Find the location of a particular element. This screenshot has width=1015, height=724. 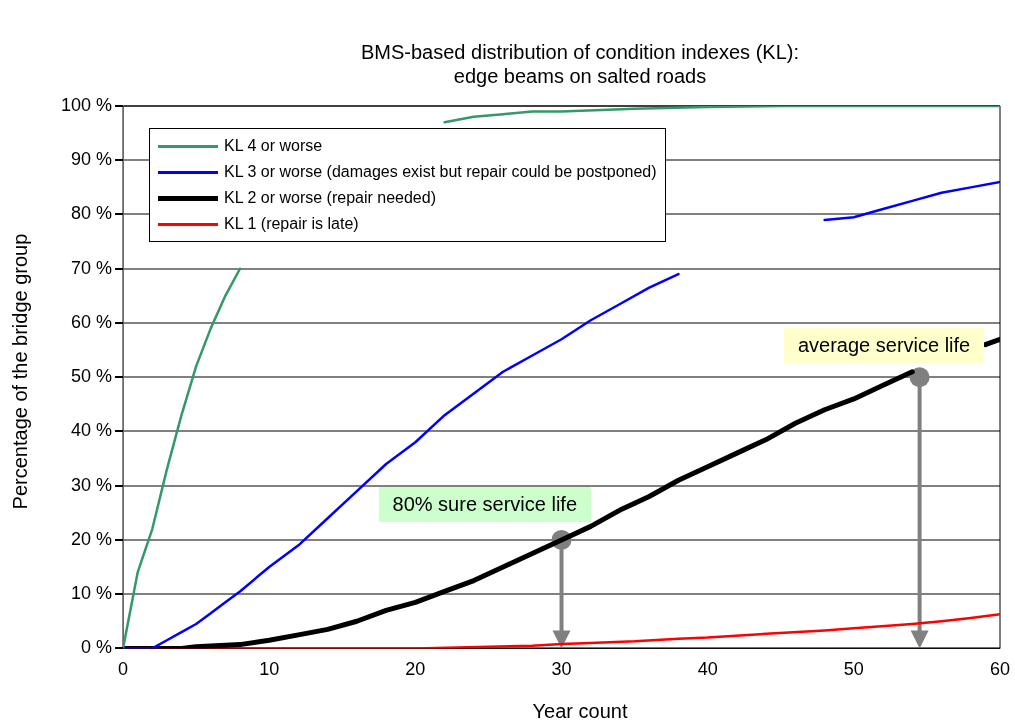

y-tick-label: 90 % is located at coordinates (92, 159).